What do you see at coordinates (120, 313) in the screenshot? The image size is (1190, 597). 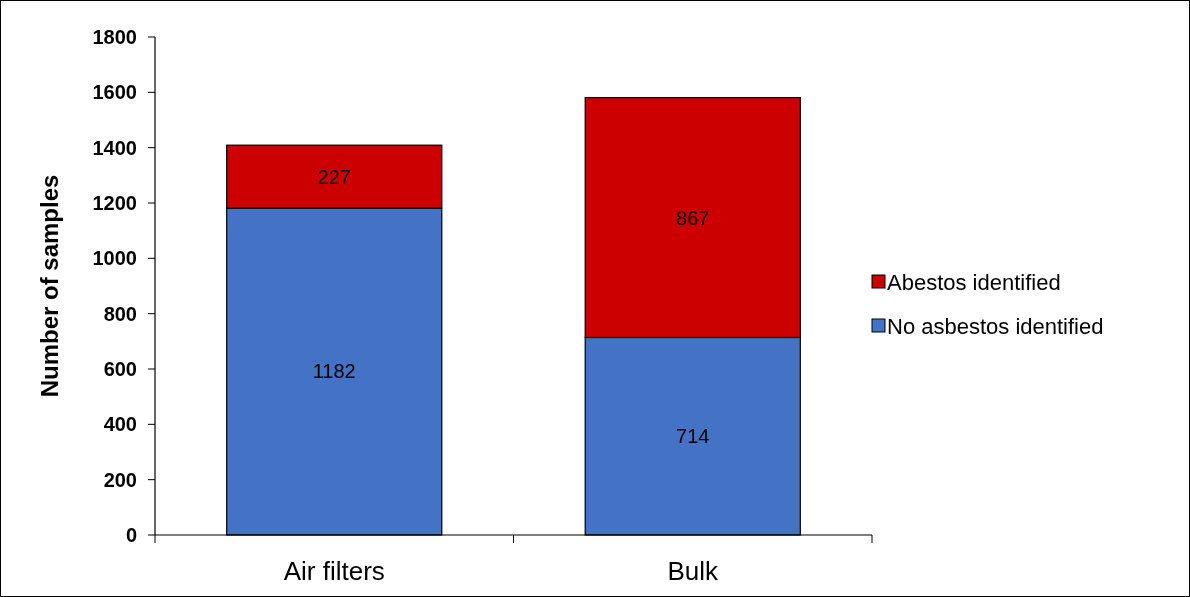 I see `y-tick-label: 800` at bounding box center [120, 313].